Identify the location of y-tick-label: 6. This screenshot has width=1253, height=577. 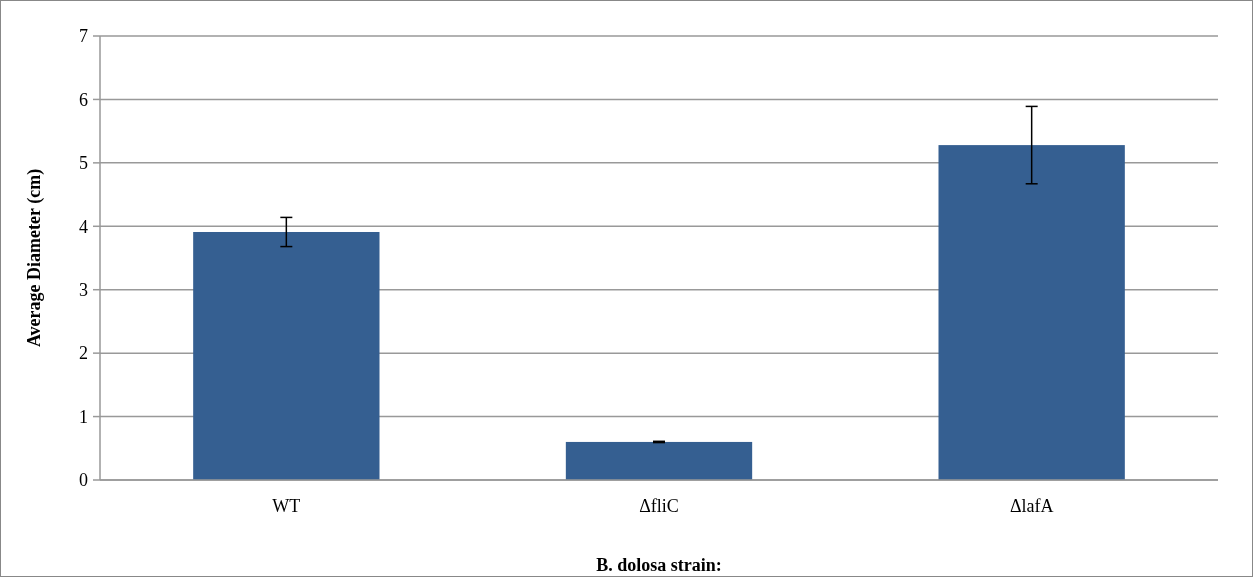
(83, 99).